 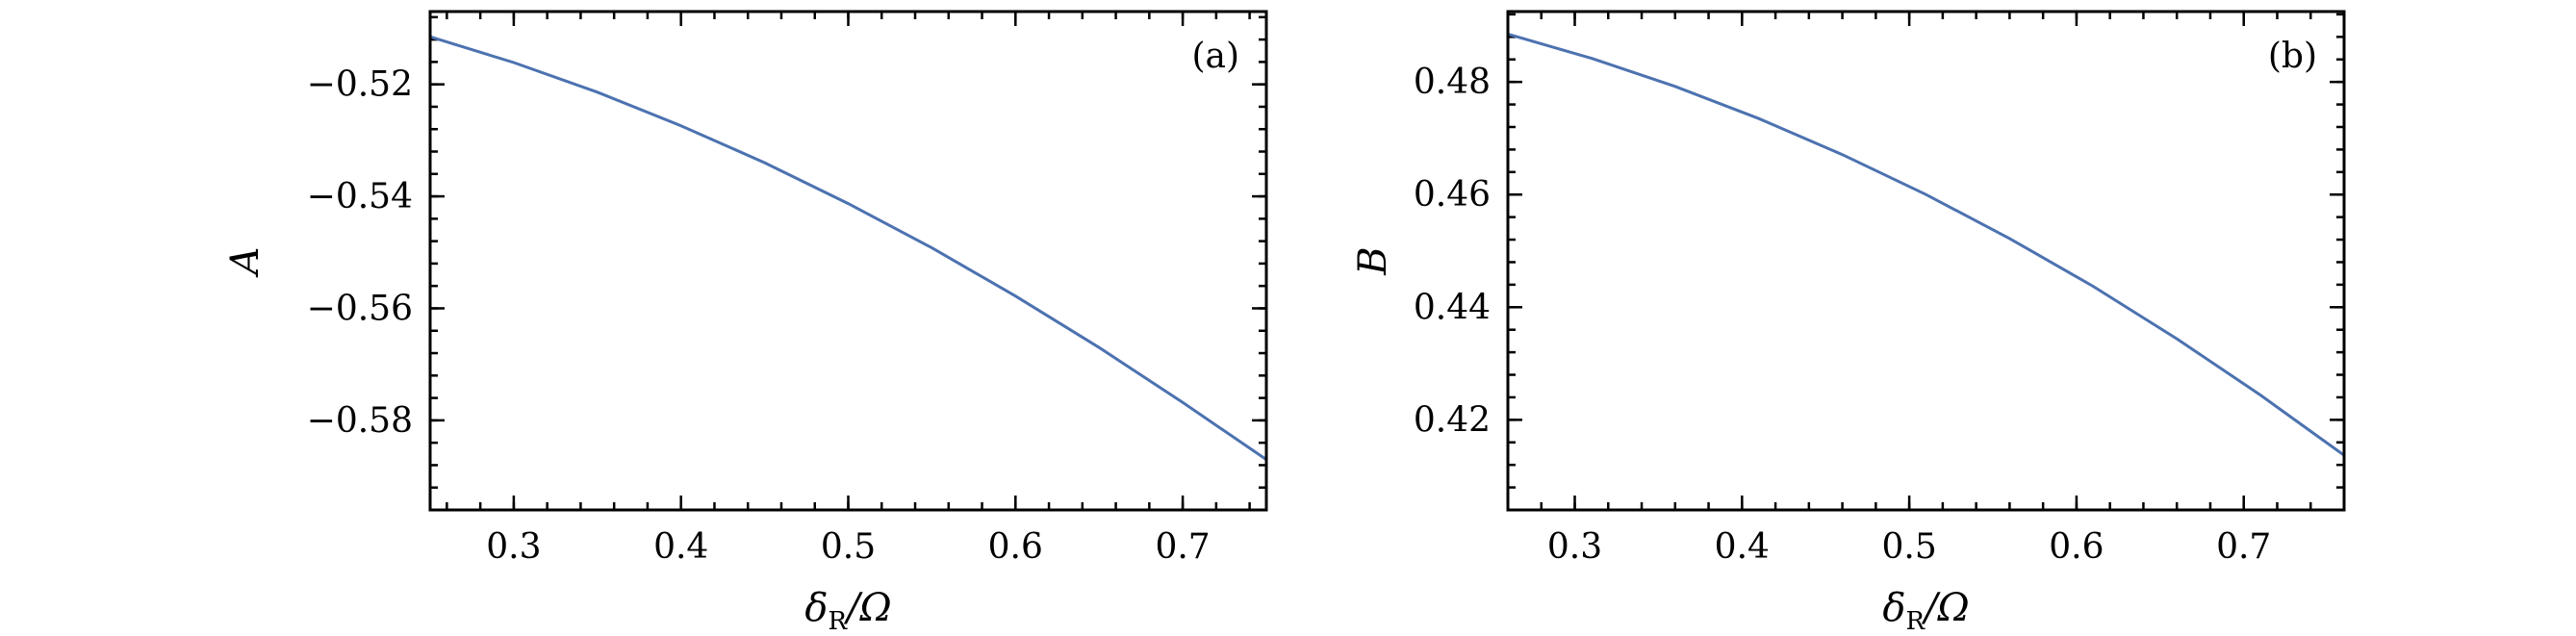 I want to click on y-tick-label: −0.54, so click(x=360, y=196).